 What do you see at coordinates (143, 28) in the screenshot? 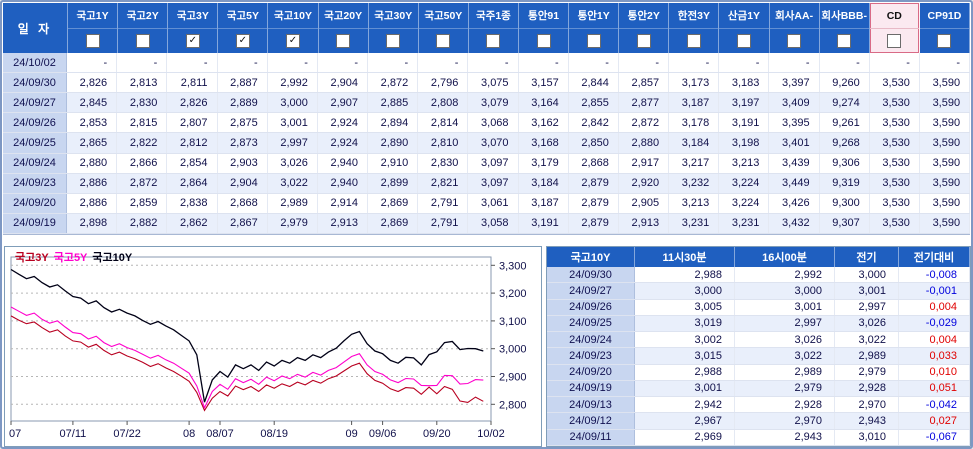
I see `column-header-국고2Y: 국고2Y` at bounding box center [143, 28].